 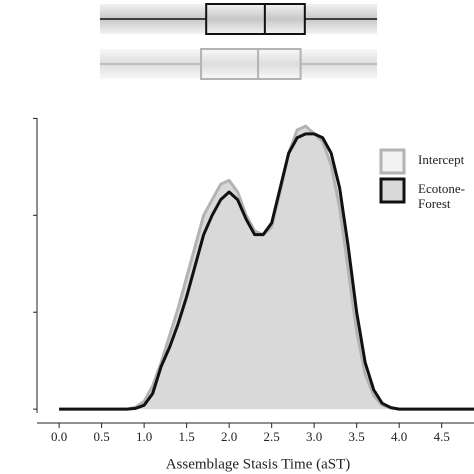 I want to click on x-tick-label: 2.5, so click(x=272, y=436).